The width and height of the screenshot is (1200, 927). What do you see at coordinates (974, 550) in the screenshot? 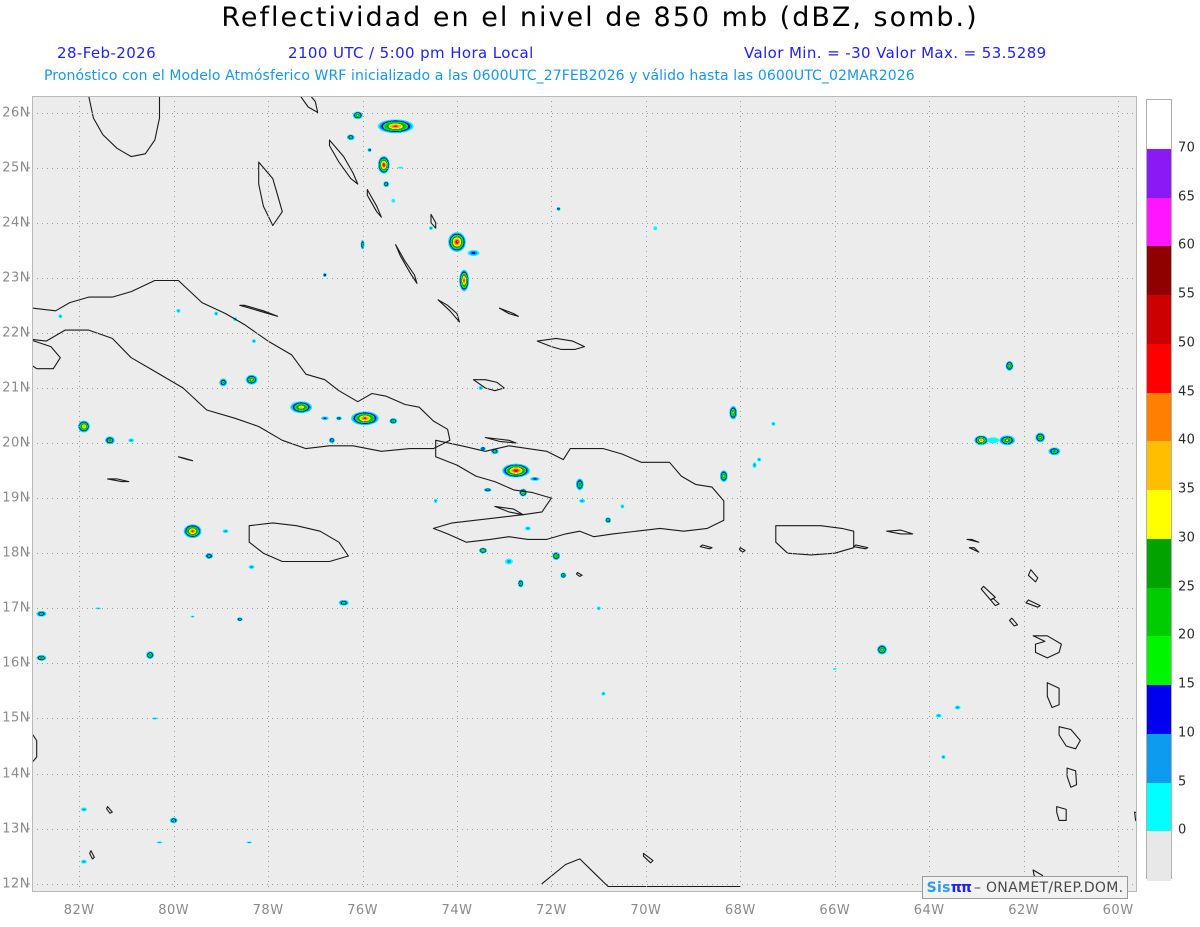
I see `coastline-st-martin` at bounding box center [974, 550].